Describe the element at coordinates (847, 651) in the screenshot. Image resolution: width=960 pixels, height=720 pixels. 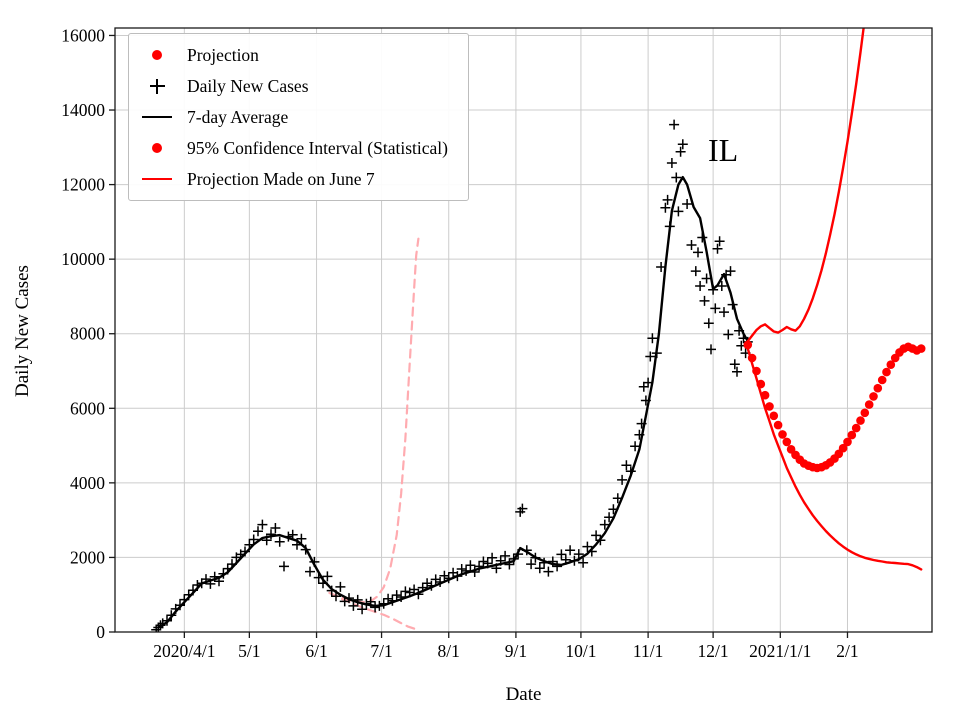
I see `x-tick-label: 2/1` at that location.